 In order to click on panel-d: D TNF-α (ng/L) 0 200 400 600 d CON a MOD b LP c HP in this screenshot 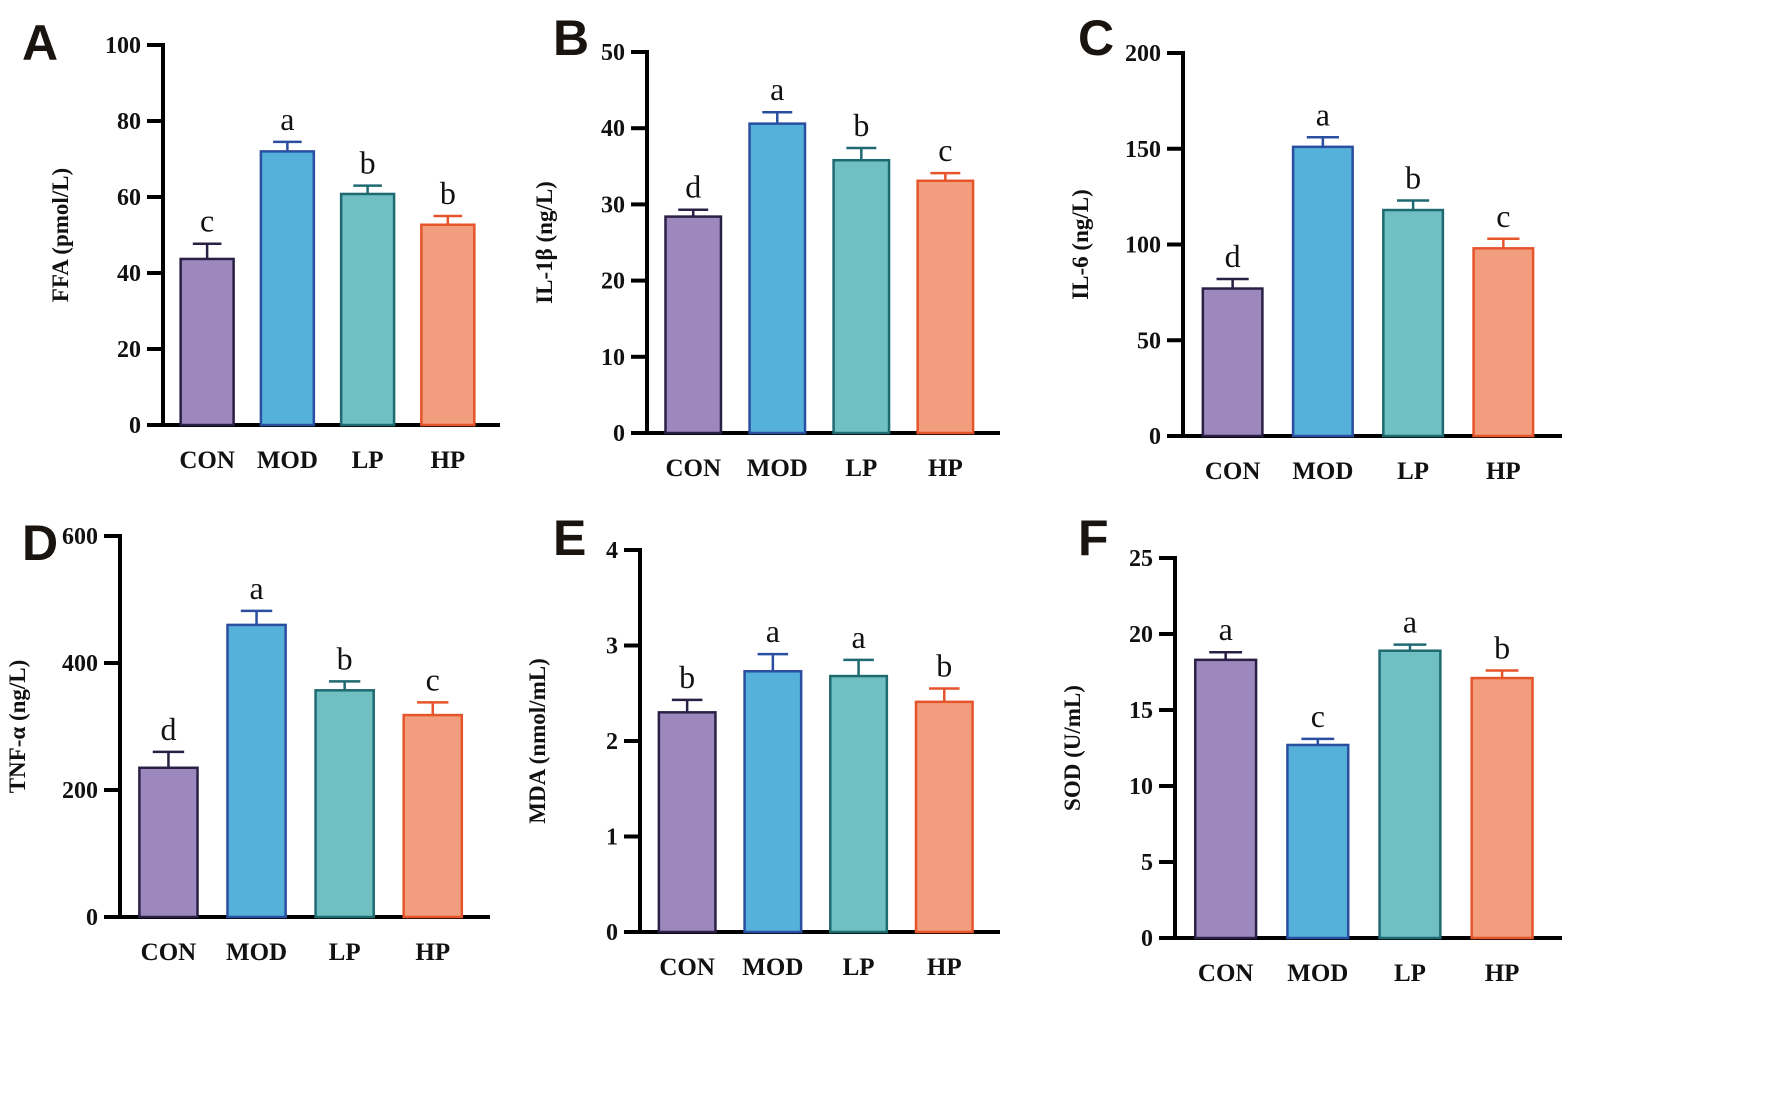, I will do `click(247, 740)`.